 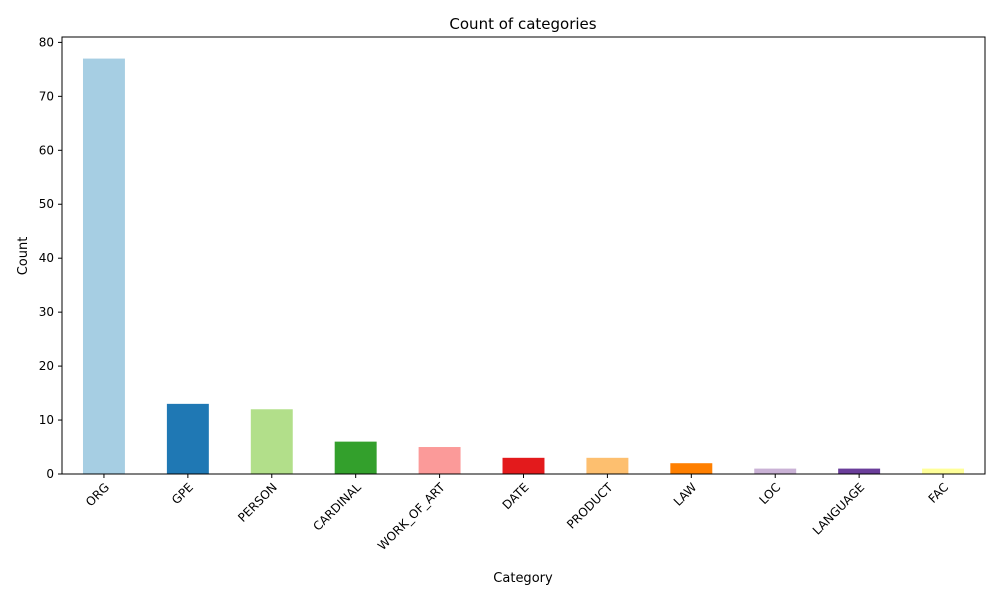 I want to click on bar-work-of-art, so click(x=439, y=460).